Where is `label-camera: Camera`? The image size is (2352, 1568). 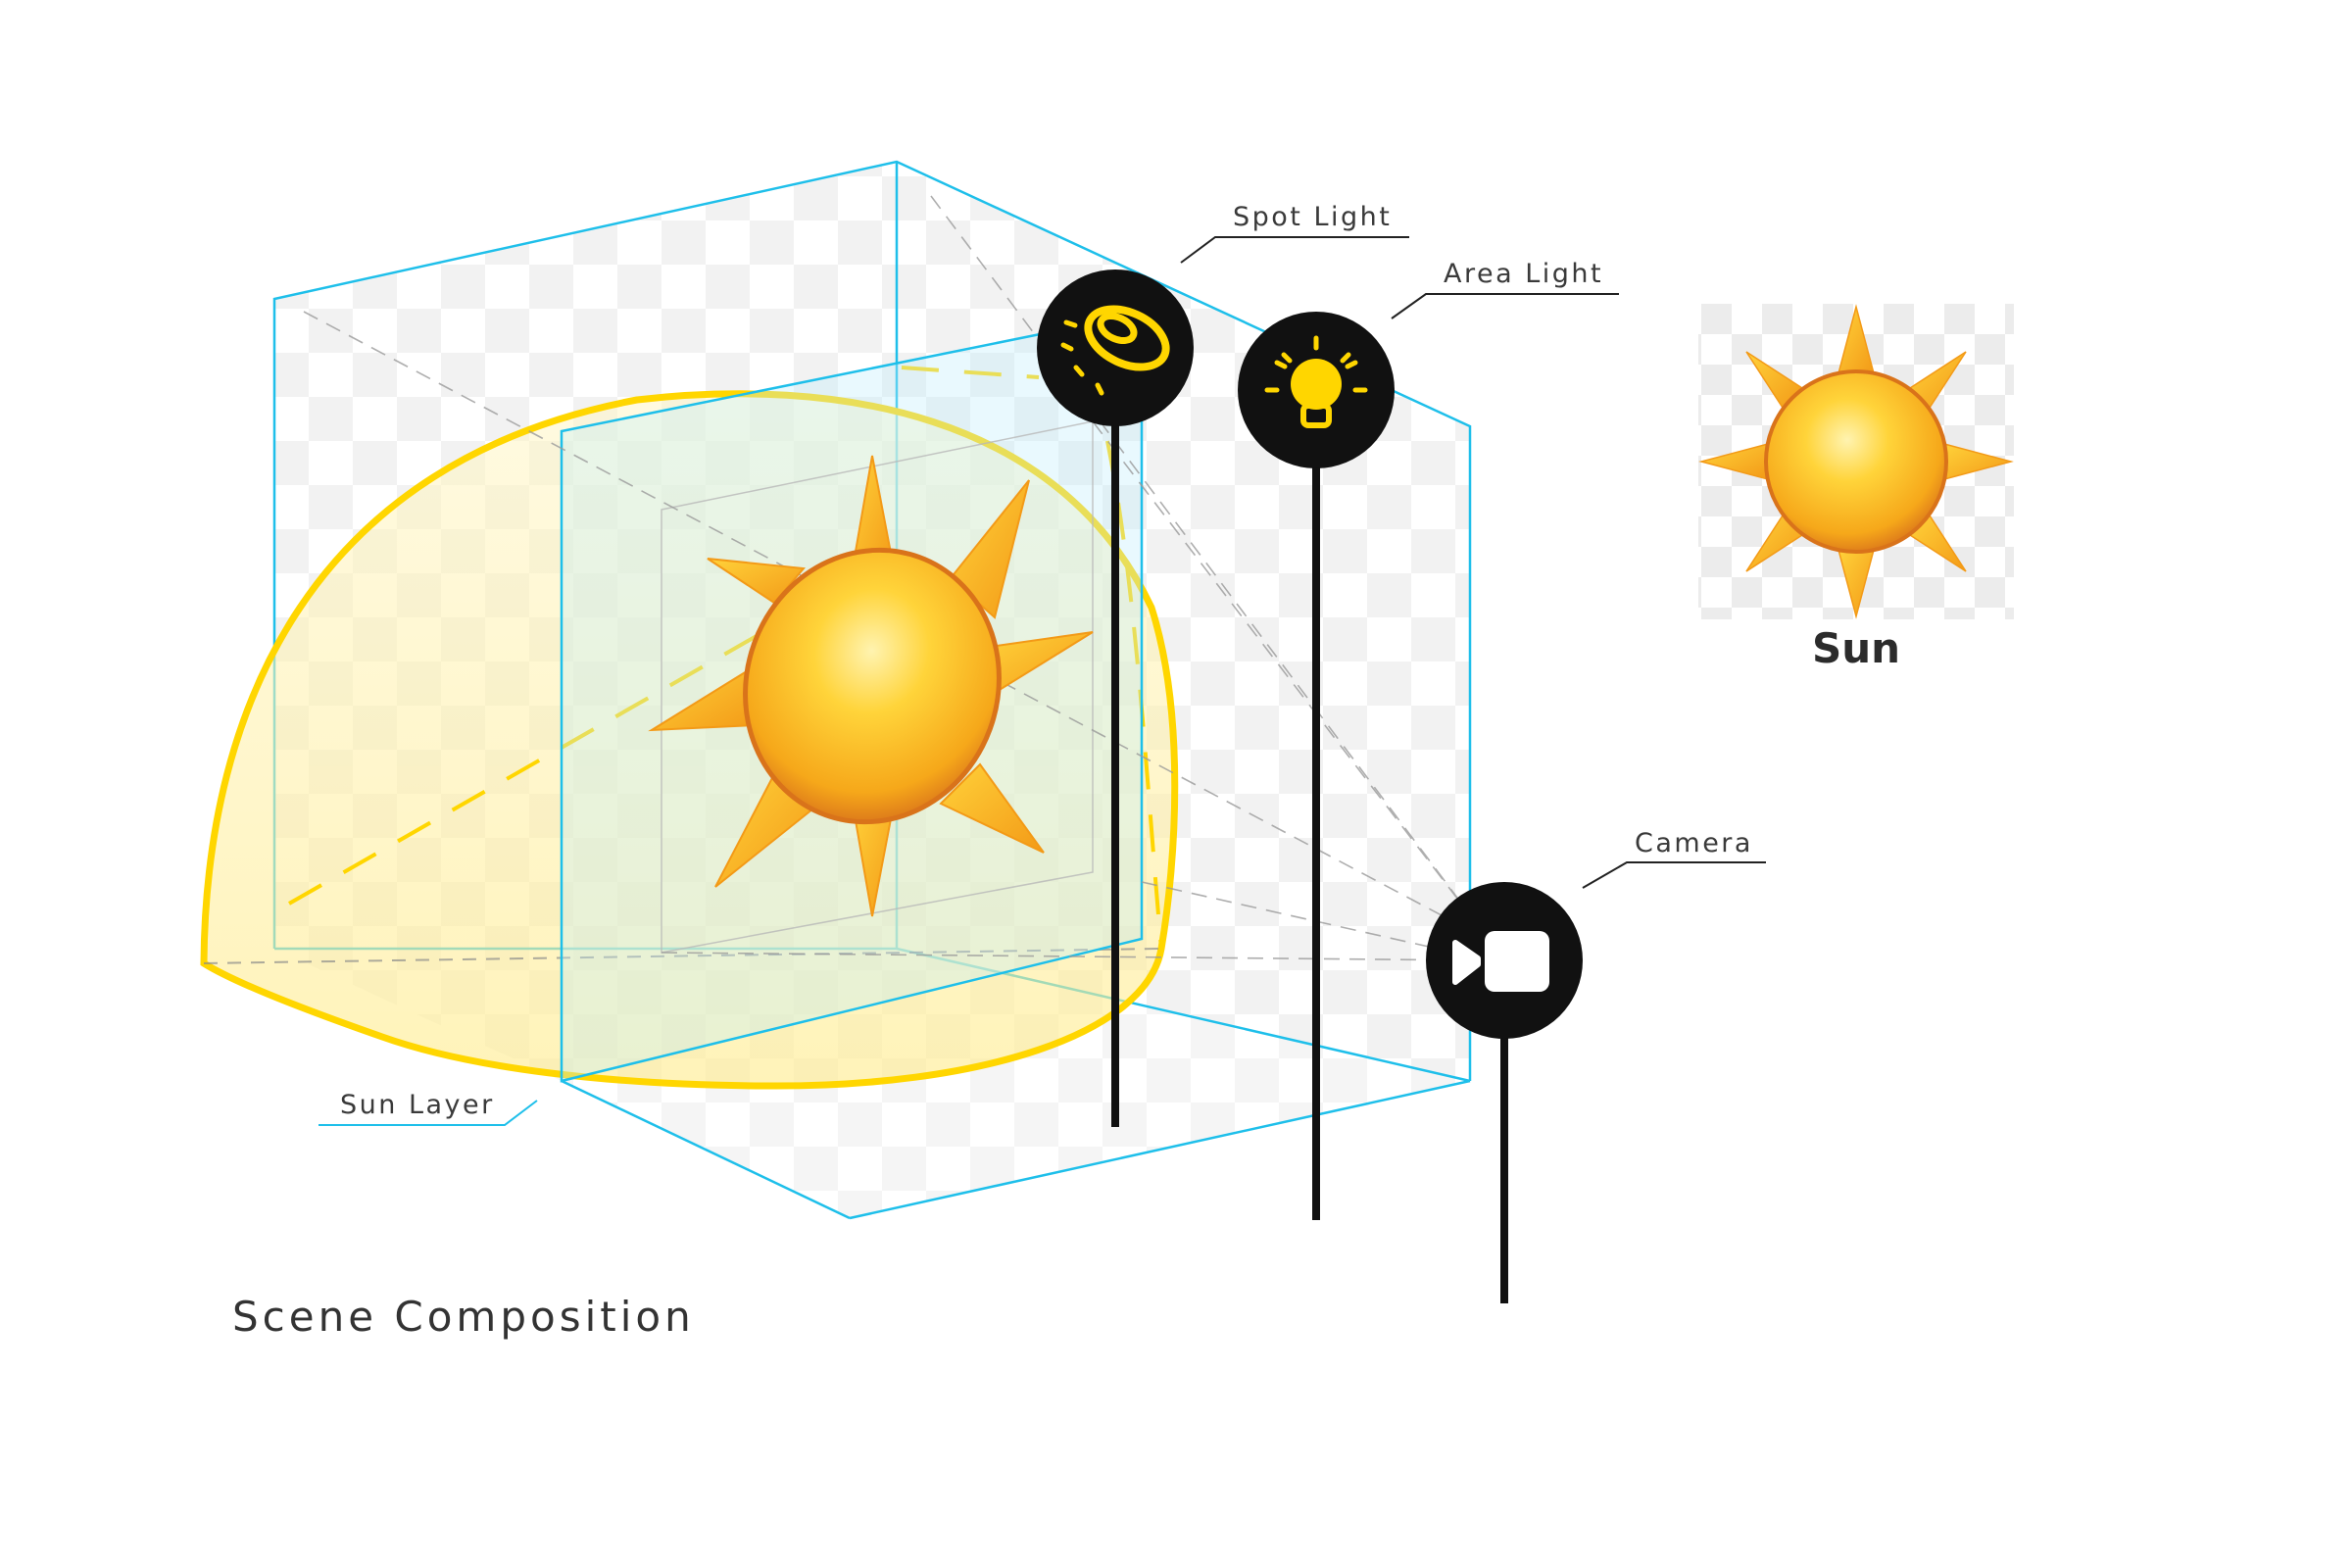 label-camera: Camera is located at coordinates (1694, 843).